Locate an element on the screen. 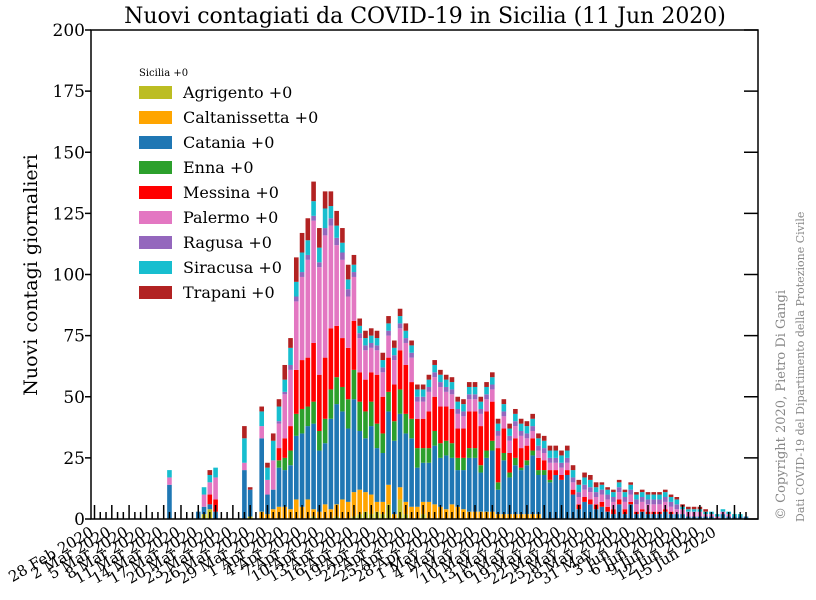 The width and height of the screenshot is (816, 600). legend-label: Catania +0 is located at coordinates (228, 142).